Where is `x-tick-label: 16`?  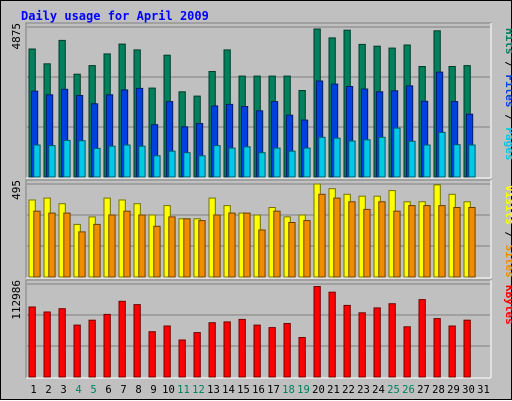 x-tick-label: 16 is located at coordinates (258, 390).